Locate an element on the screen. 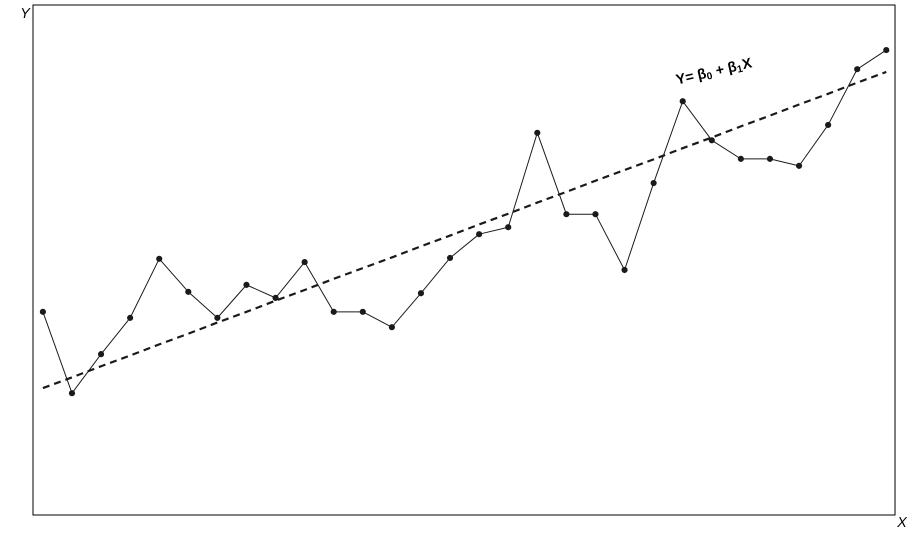 This screenshot has width=913, height=552. x-axis-title: X is located at coordinates (902, 522).